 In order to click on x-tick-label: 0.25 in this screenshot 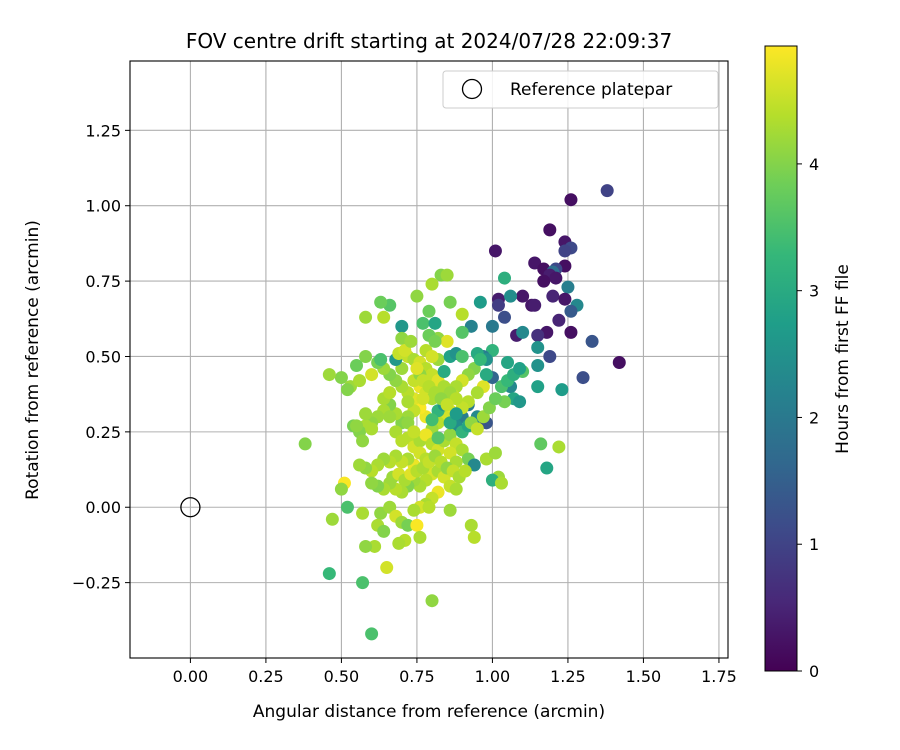, I will do `click(266, 676)`.